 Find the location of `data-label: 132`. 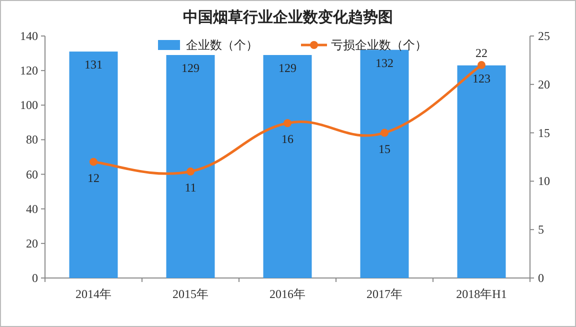

data-label: 132 is located at coordinates (385, 63).